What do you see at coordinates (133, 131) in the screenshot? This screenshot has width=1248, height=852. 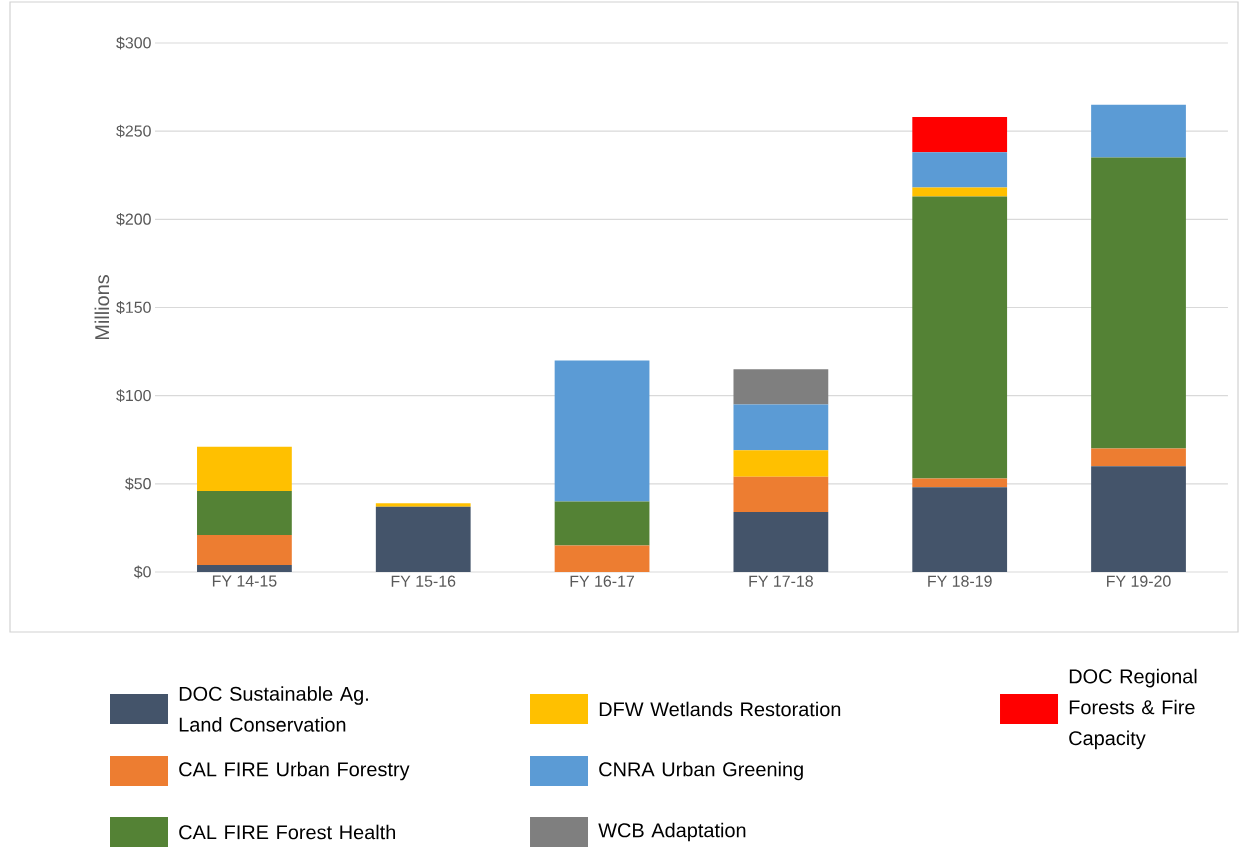 I see `y-tick-label: $250` at bounding box center [133, 131].